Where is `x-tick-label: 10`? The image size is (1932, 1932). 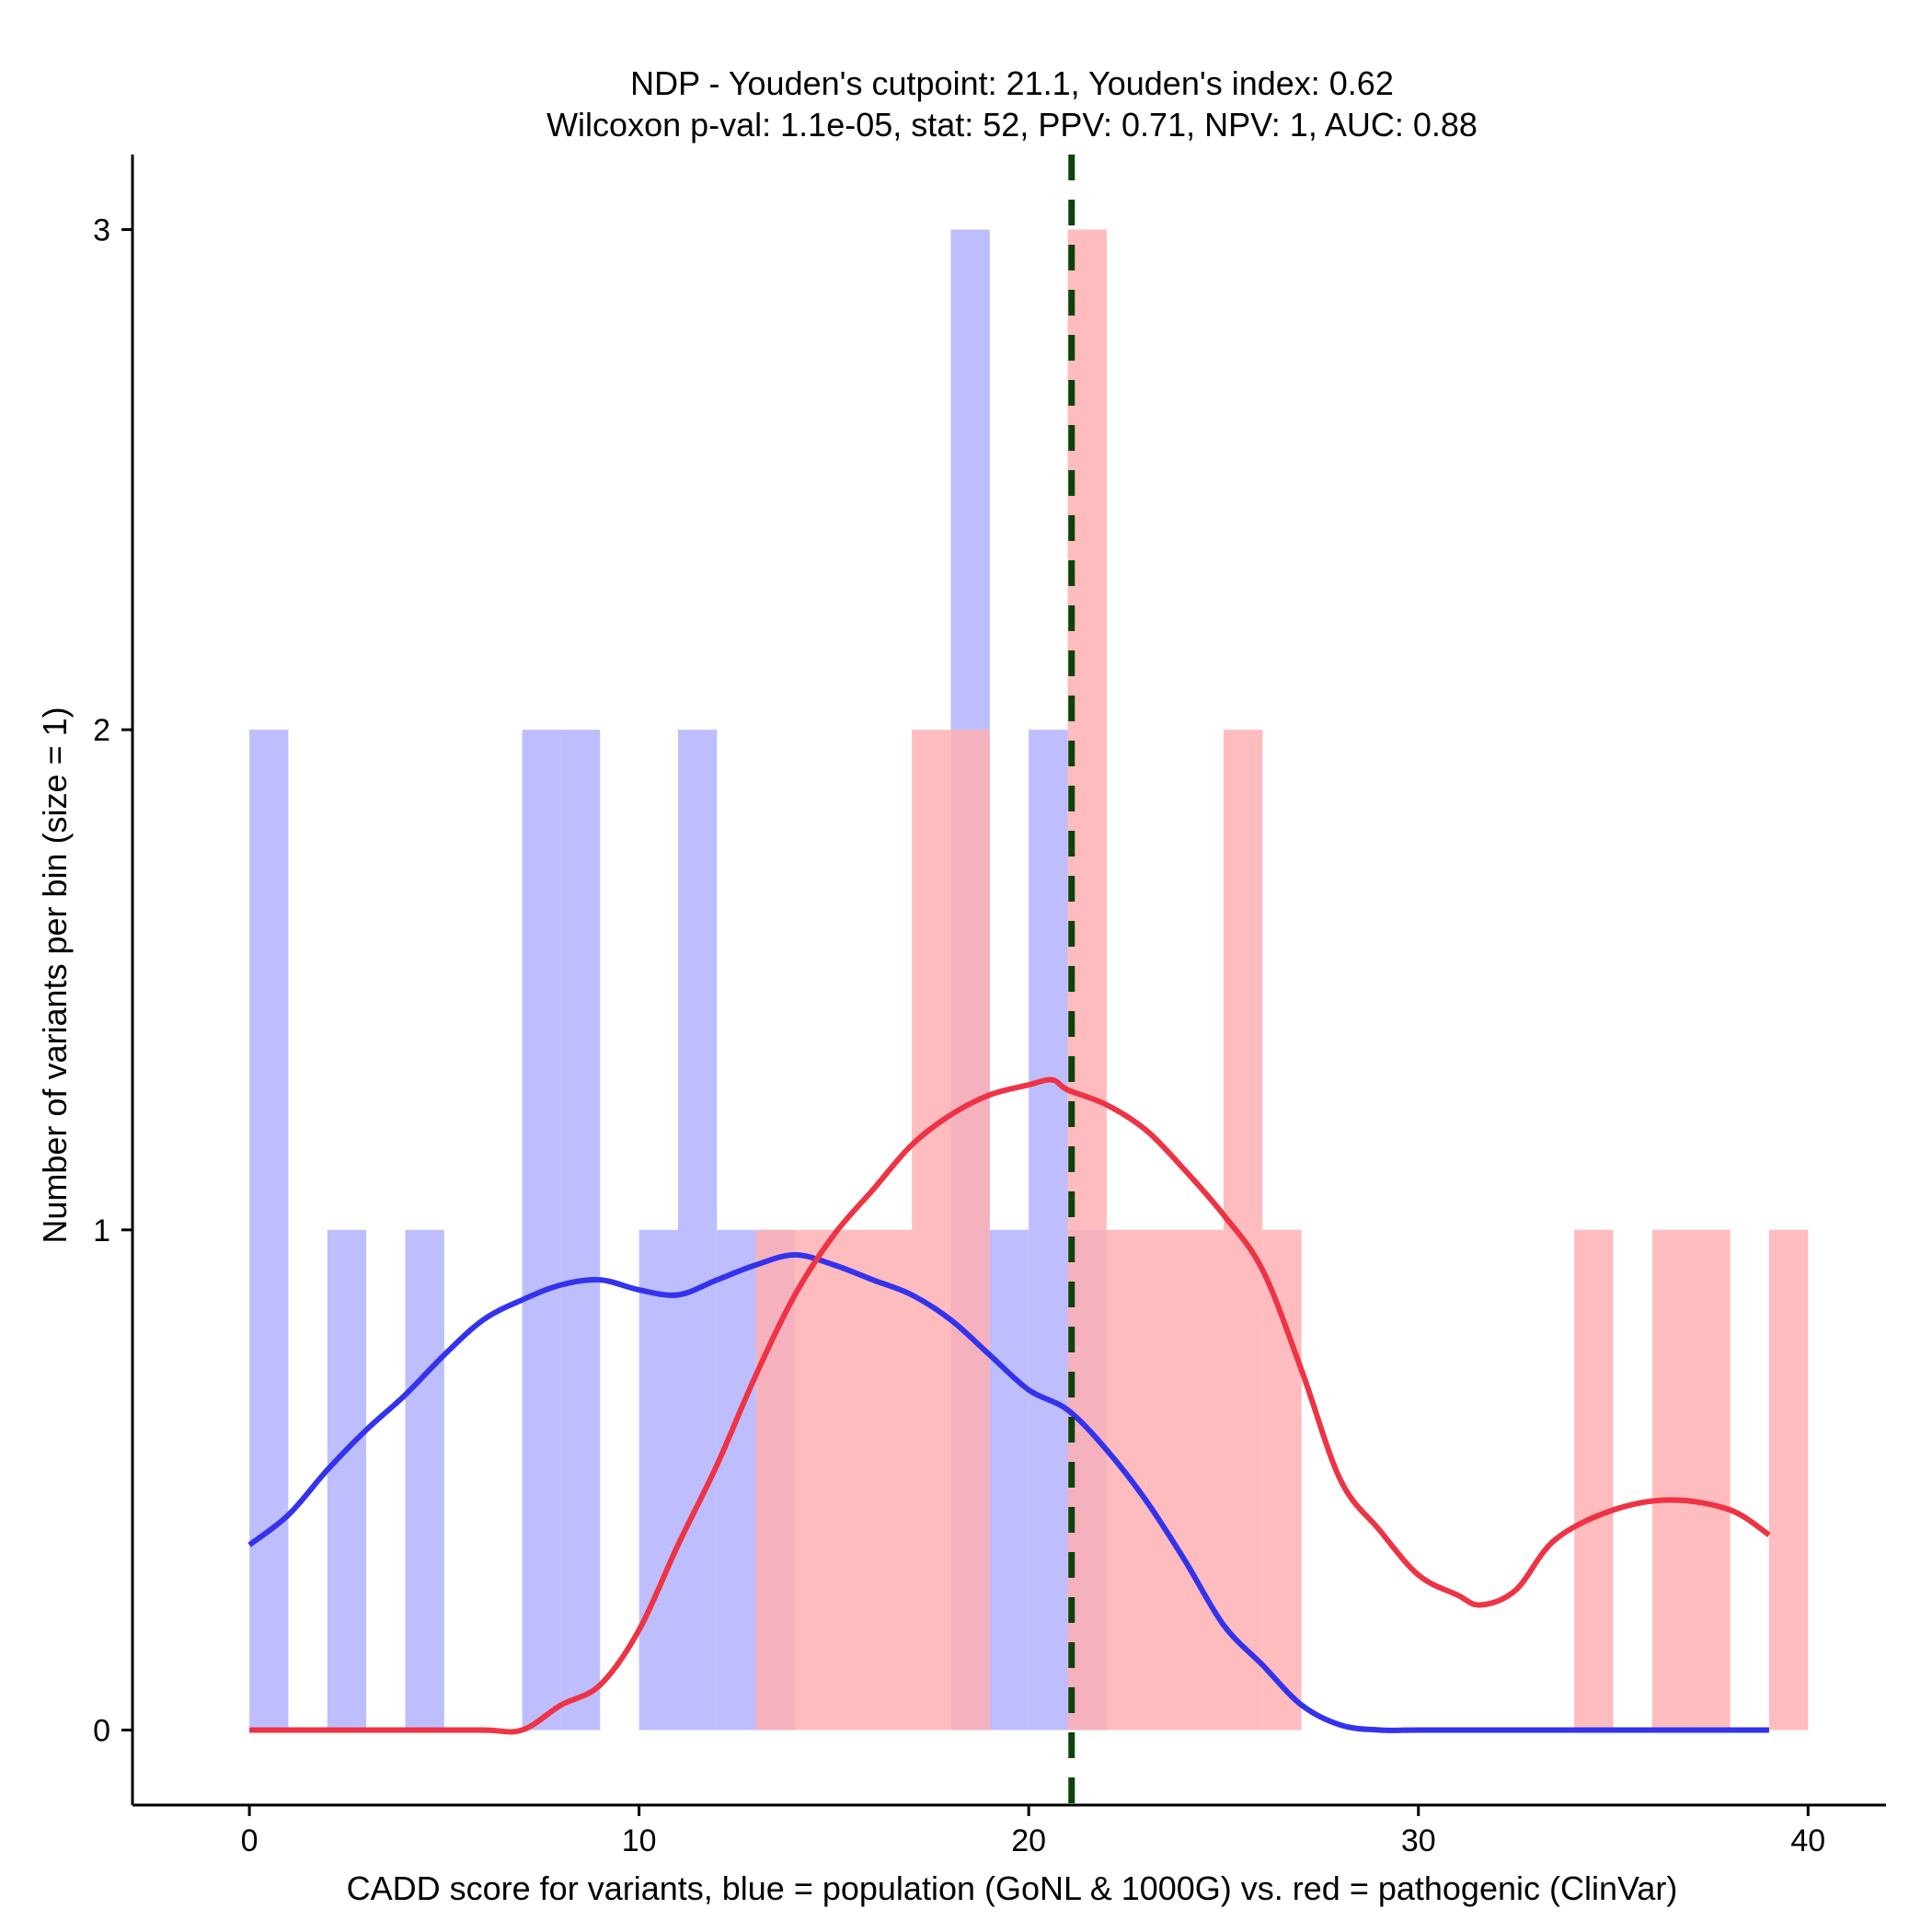 x-tick-label: 10 is located at coordinates (639, 1840).